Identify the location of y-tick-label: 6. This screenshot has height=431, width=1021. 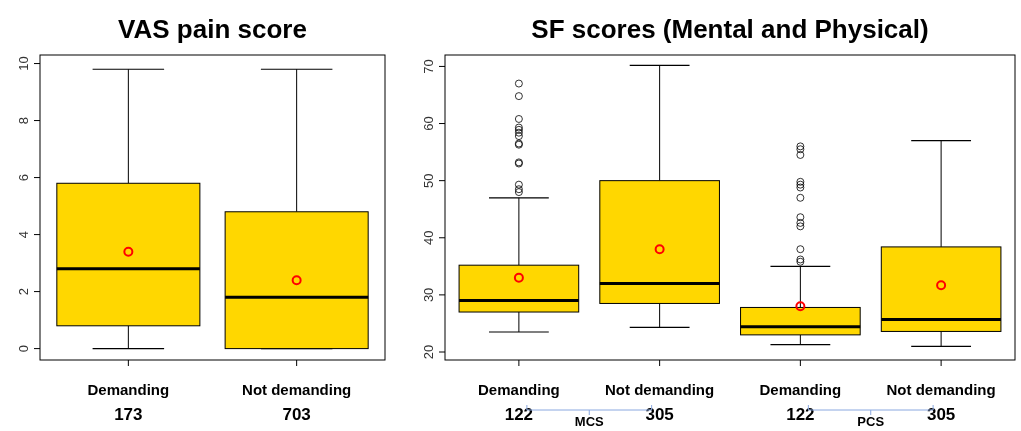
(23, 177).